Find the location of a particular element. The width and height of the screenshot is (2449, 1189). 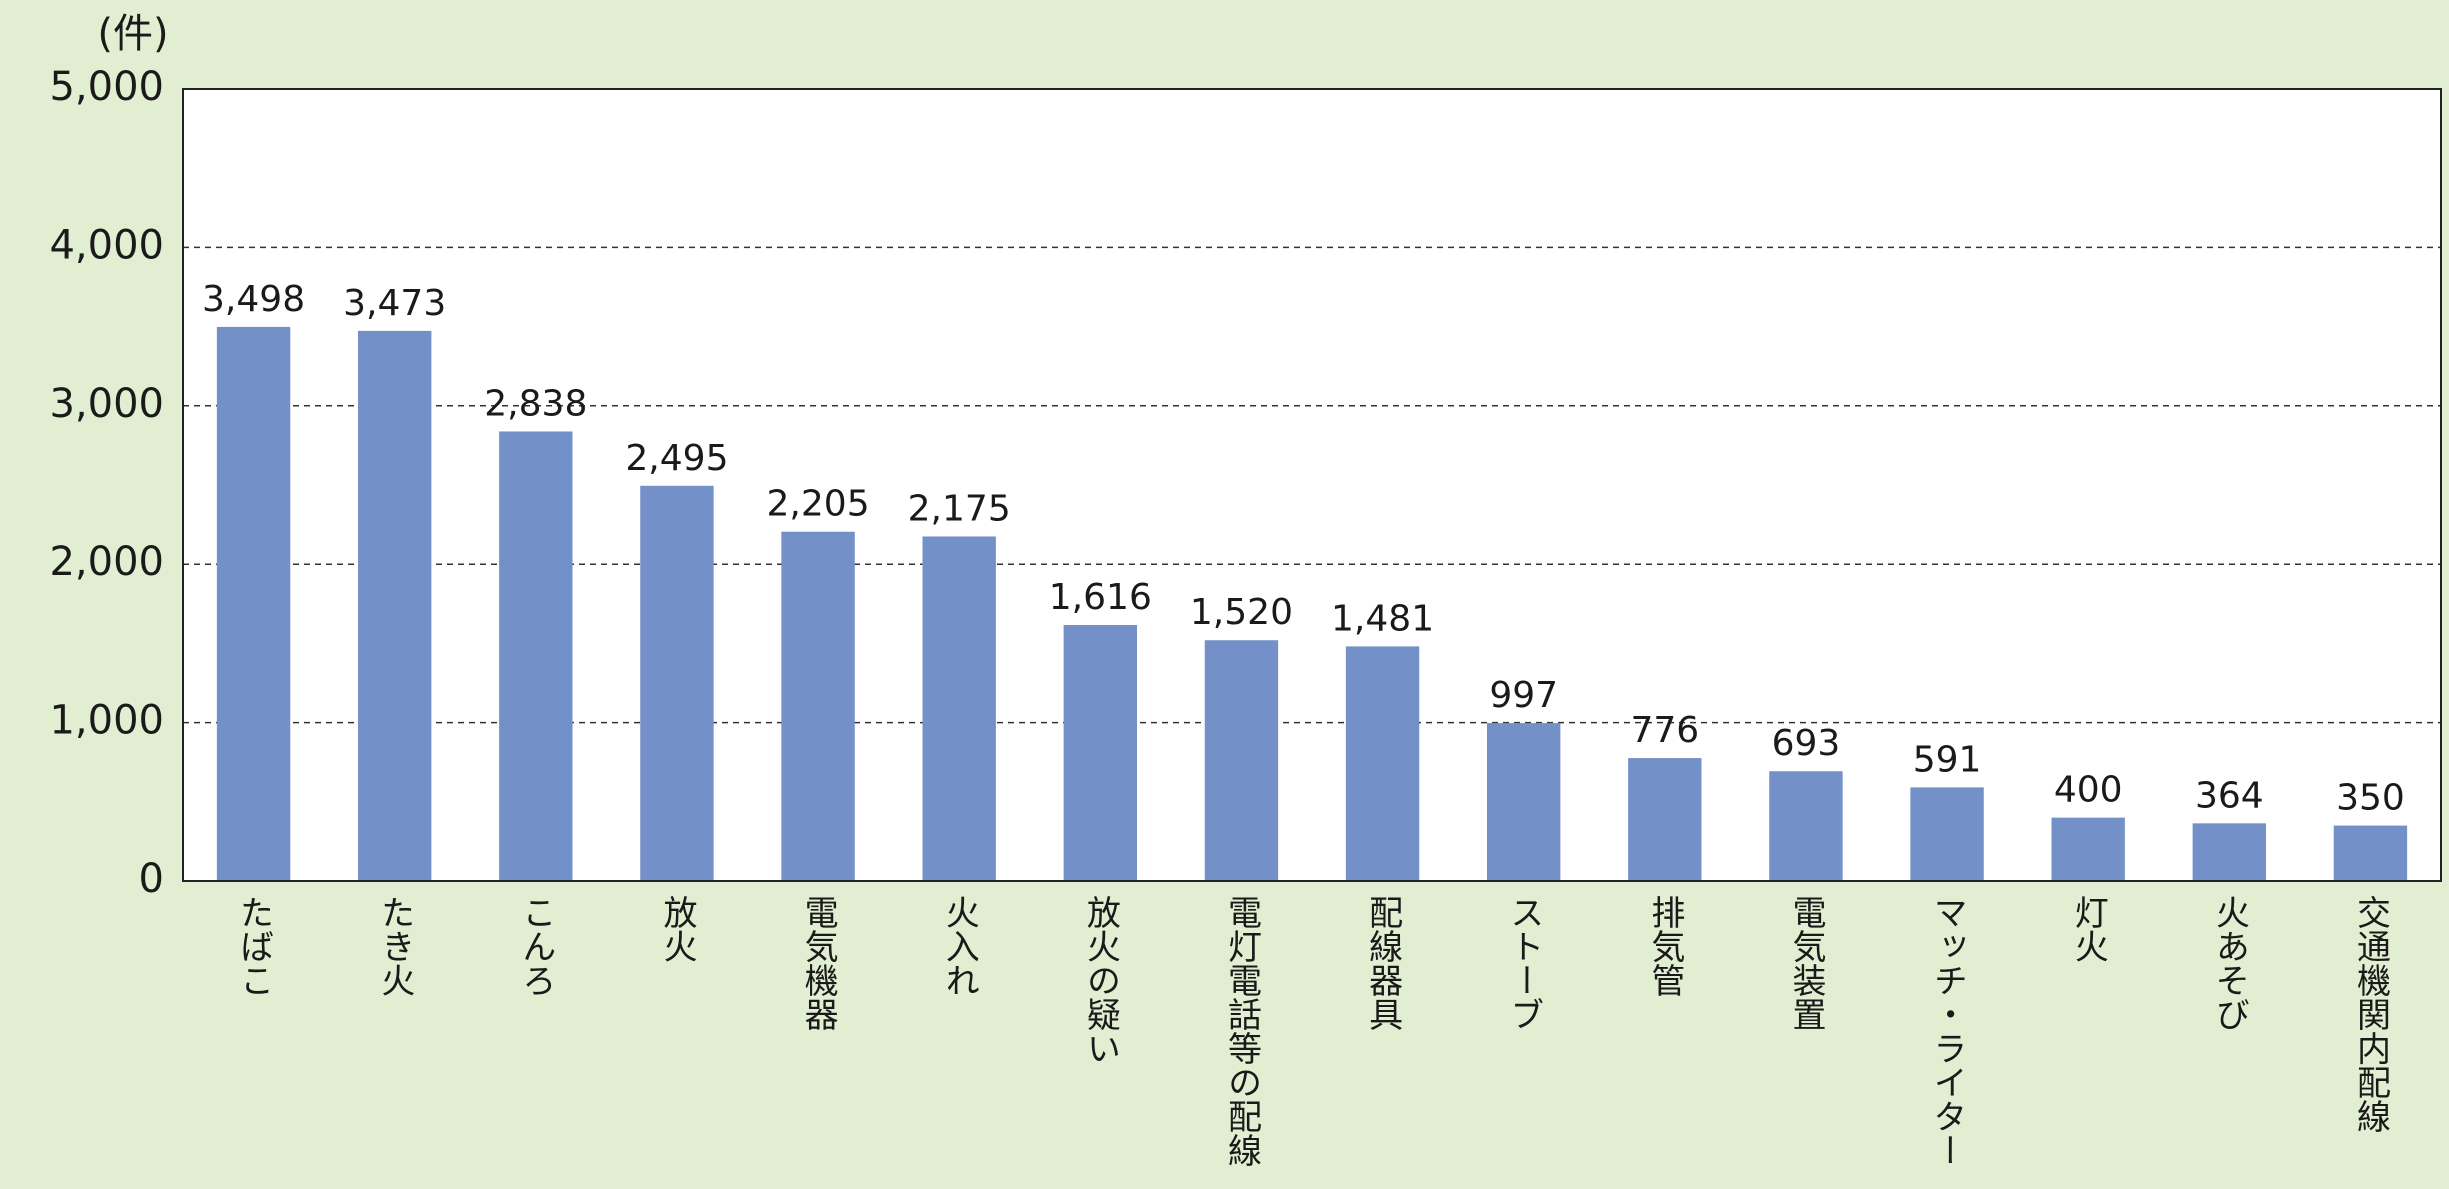

x-tick-label: 交通機関内配線 is located at coordinates (2370, 1014).